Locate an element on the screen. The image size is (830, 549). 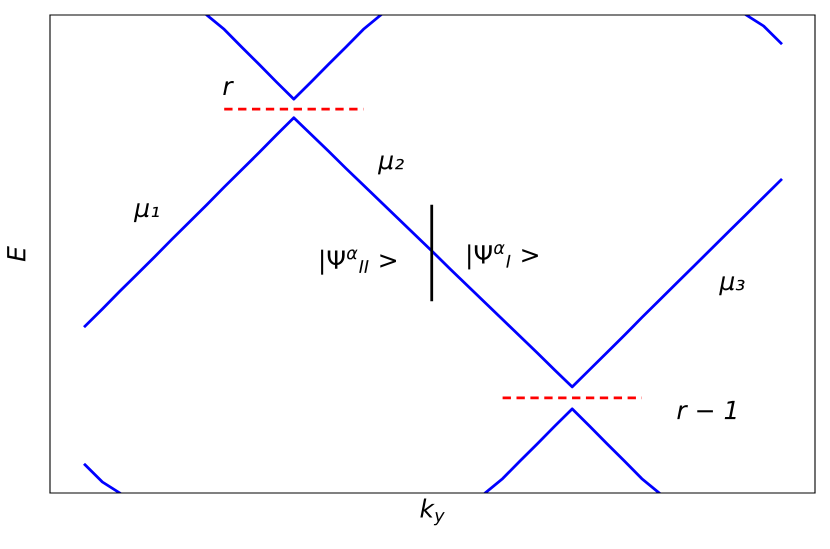
annotation: μ₃ is located at coordinates (732, 286).